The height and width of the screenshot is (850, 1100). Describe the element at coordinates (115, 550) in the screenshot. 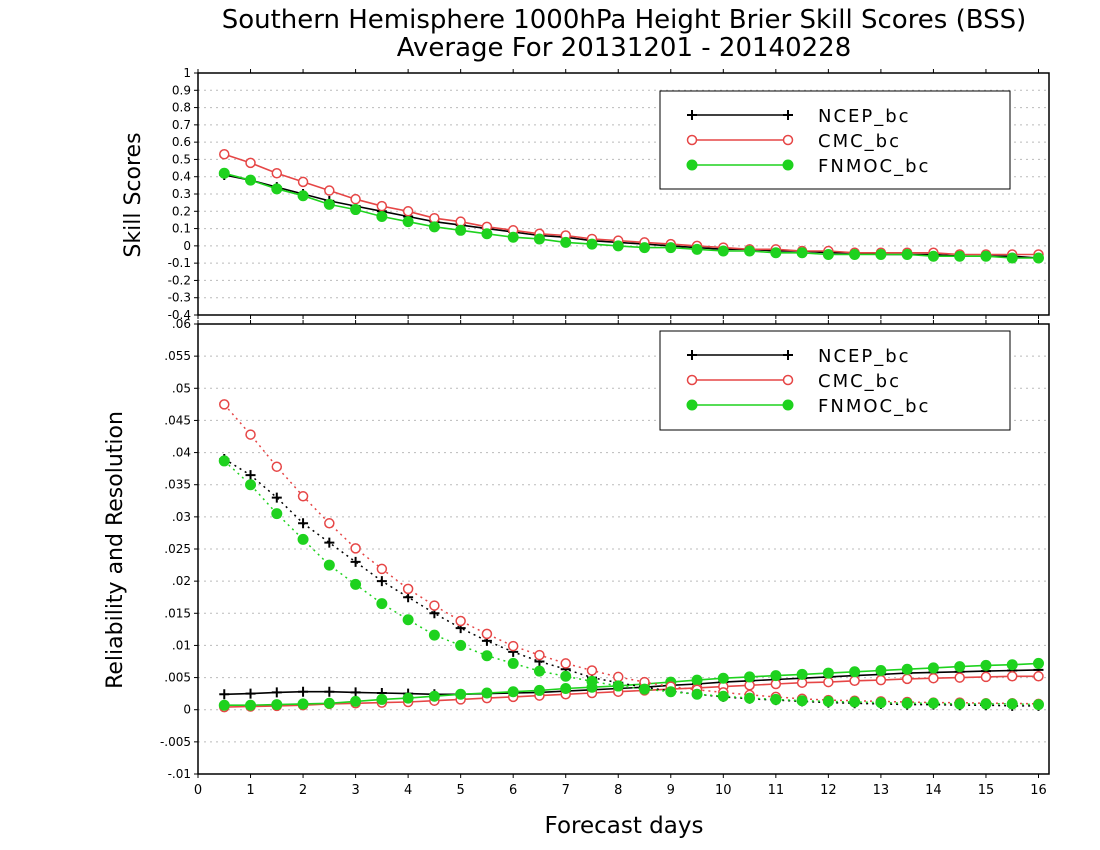

I see `bottom-panel-ylabel: Reliability and Resolution` at that location.